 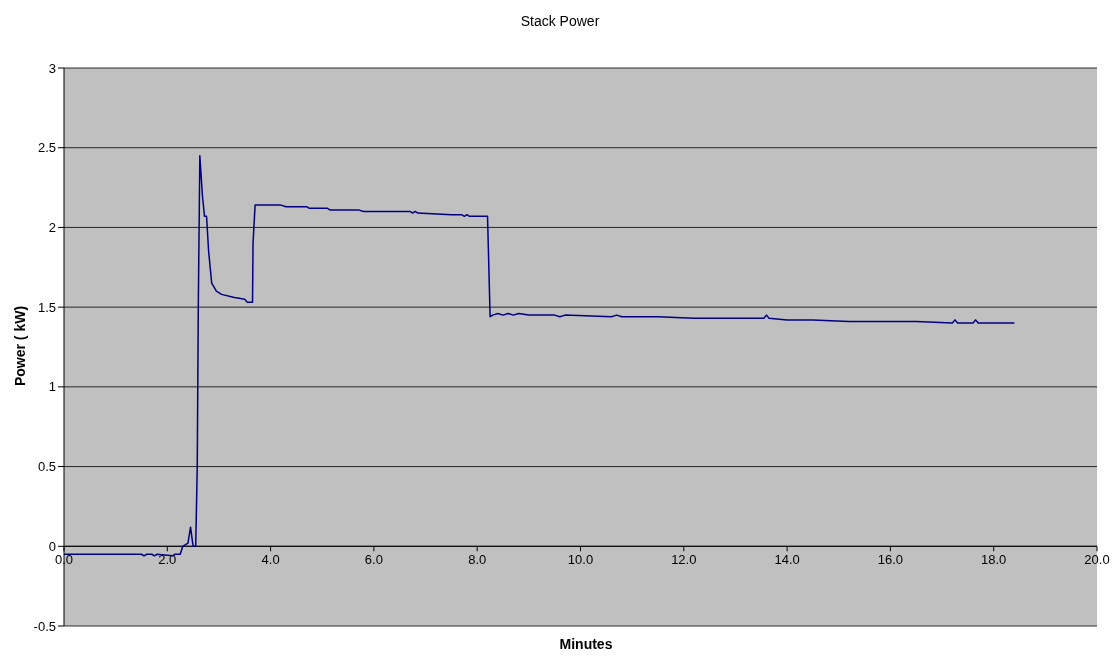 I want to click on x-tick-label: 10.0, so click(x=580, y=560).